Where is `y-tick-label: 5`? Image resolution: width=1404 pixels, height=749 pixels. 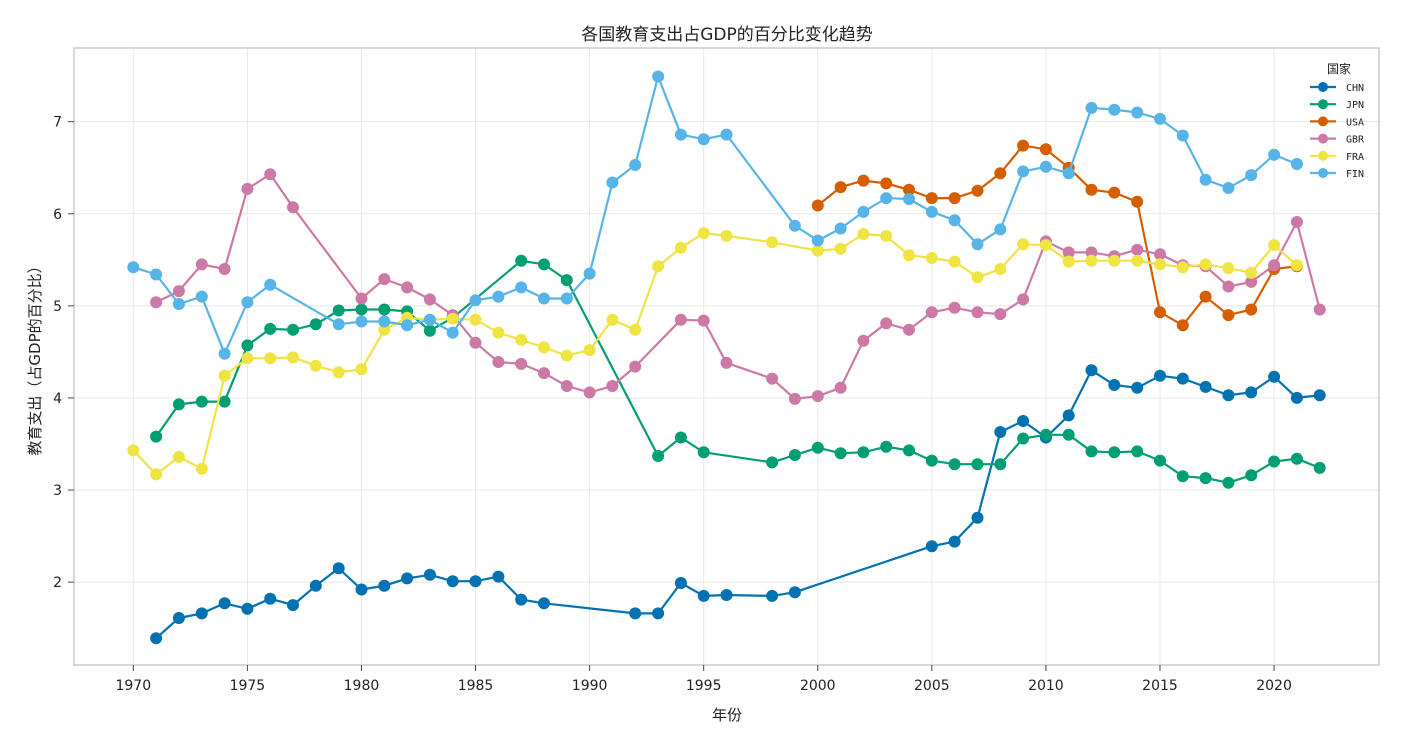
y-tick-label: 5 is located at coordinates (57, 307).